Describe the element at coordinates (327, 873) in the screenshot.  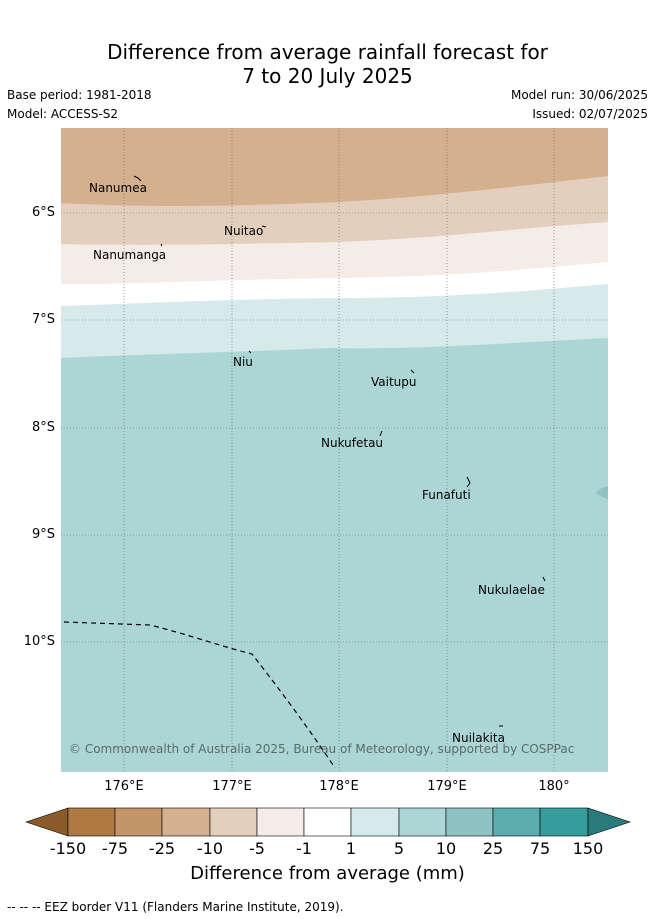
I see `colorbar-label: Difference from average (mm)` at that location.